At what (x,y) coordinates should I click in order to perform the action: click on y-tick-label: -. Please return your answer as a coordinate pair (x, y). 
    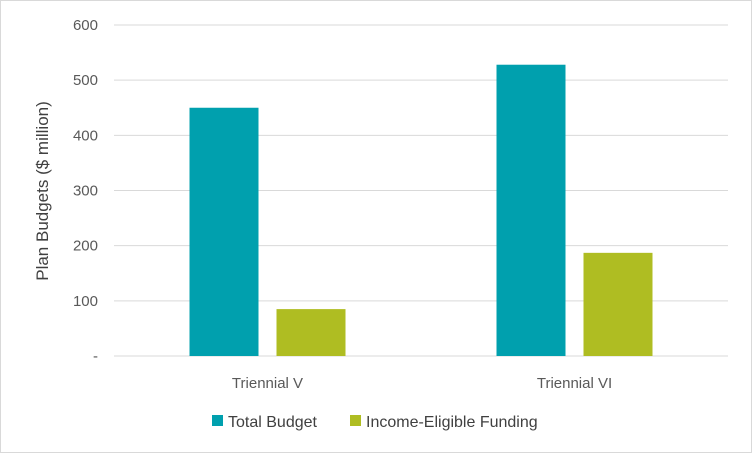
    Looking at the image, I should click on (95, 356).